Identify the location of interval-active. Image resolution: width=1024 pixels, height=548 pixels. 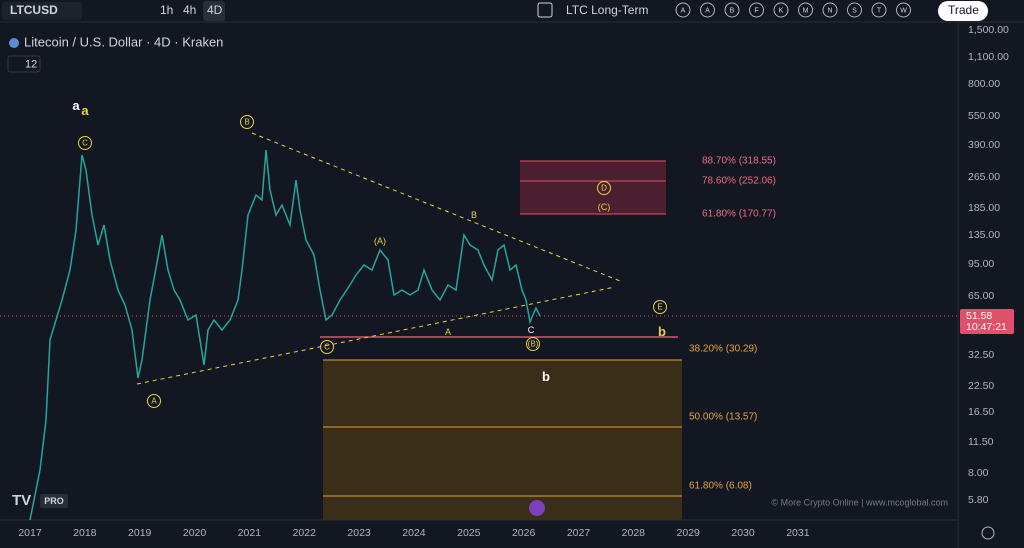
(214, 11).